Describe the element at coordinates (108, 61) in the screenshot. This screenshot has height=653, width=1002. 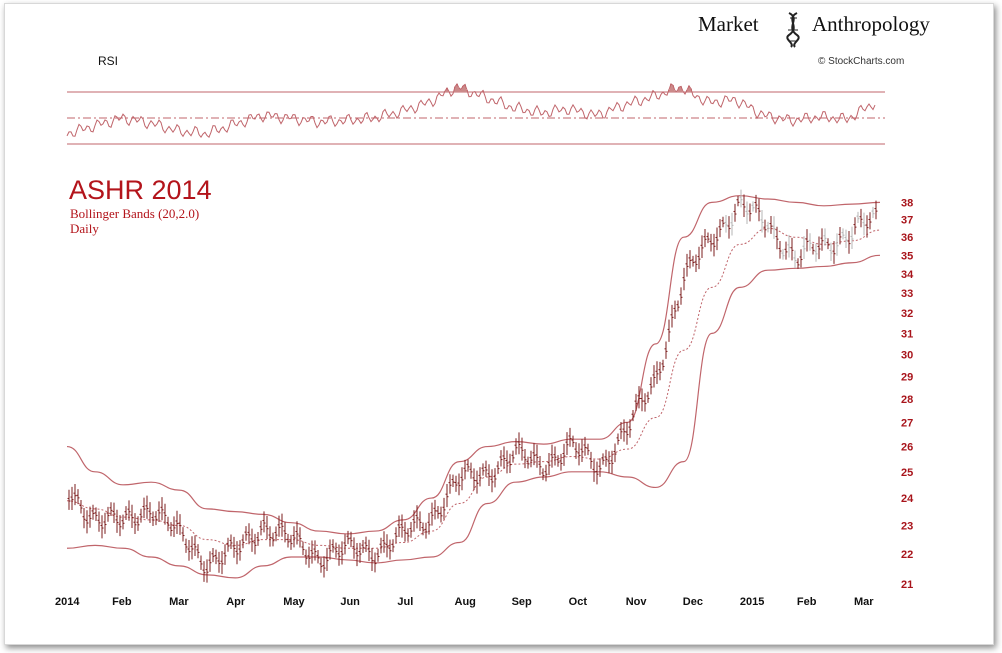
I see `rsi-label: RSI` at that location.